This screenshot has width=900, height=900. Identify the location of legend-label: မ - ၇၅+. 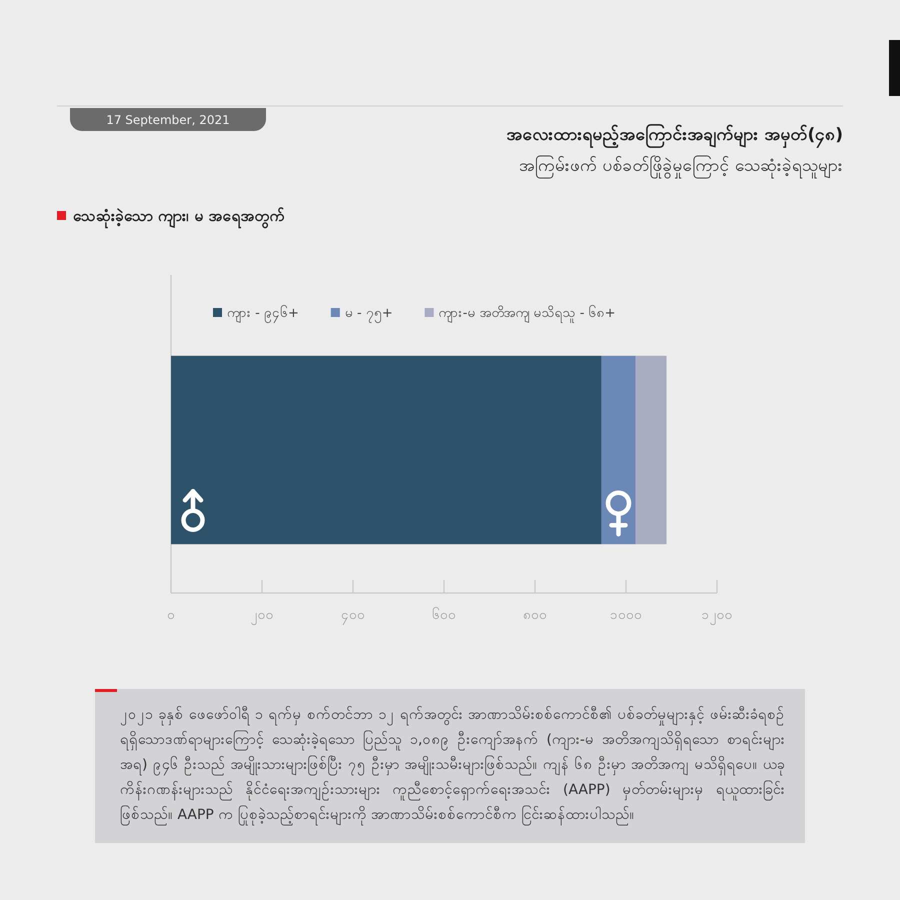
(368, 314).